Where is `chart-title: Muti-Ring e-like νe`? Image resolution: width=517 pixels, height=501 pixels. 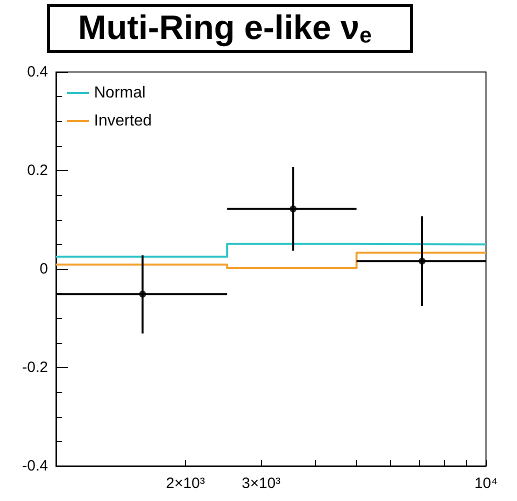
chart-title: Muti-Ring e-like νe is located at coordinates (225, 28).